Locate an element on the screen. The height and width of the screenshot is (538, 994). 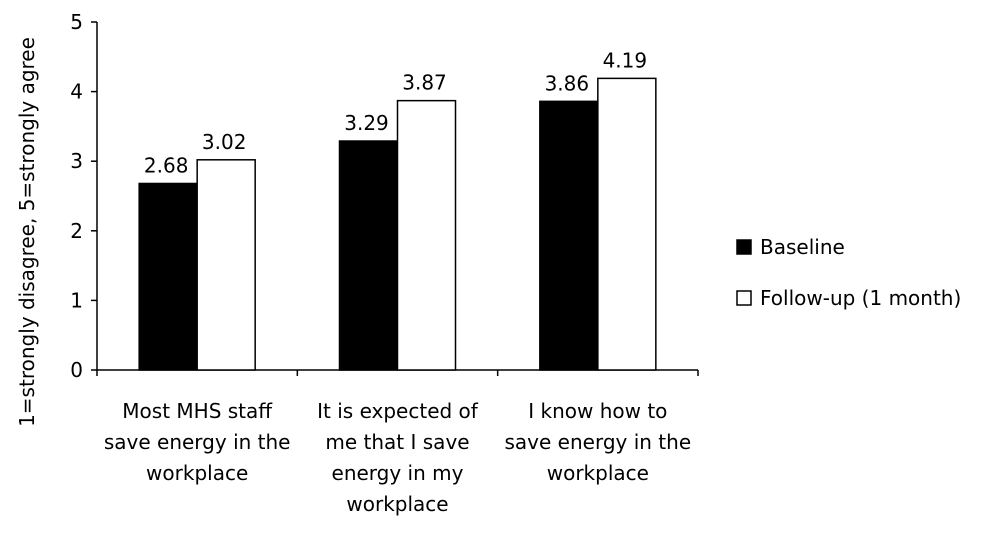
value-labels: 2.68 3.02 3.29 3.87 3.86 4.19 is located at coordinates (395, 112).